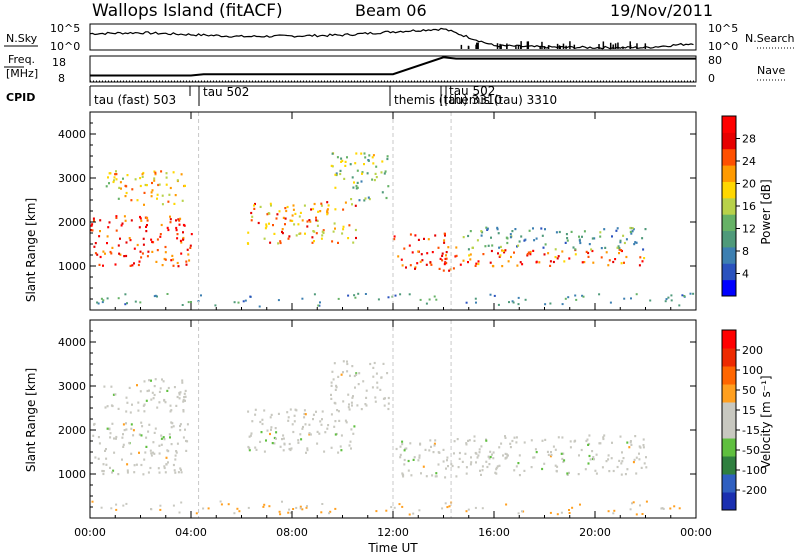 The width and height of the screenshot is (800, 554). What do you see at coordinates (187, 11) in the screenshot?
I see `plot-title: Wallops Island (fitACF)` at bounding box center [187, 11].